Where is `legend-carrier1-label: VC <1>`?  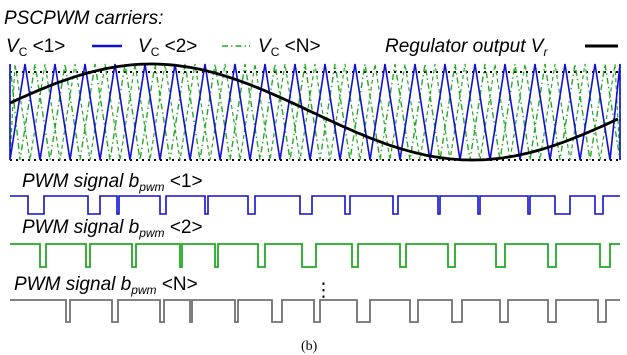 legend-carrier1-label: VC <1> is located at coordinates (35, 47).